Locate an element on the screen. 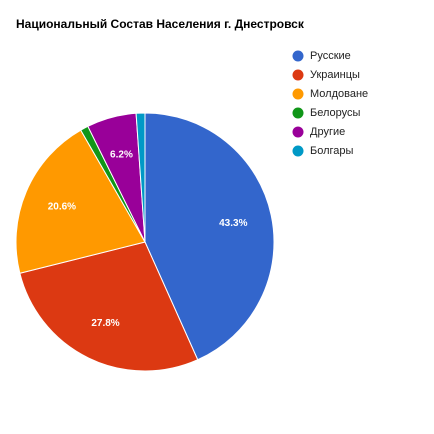 The width and height of the screenshot is (434, 434). legend-label: Болгары is located at coordinates (332, 151).